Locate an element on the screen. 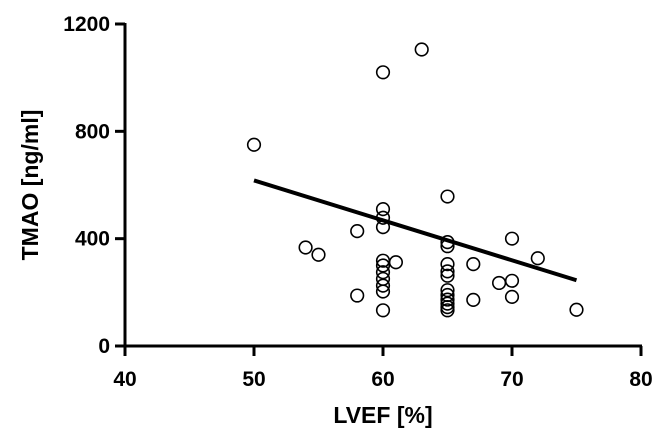  x-axis-title: LVEF [%] is located at coordinates (382, 415).